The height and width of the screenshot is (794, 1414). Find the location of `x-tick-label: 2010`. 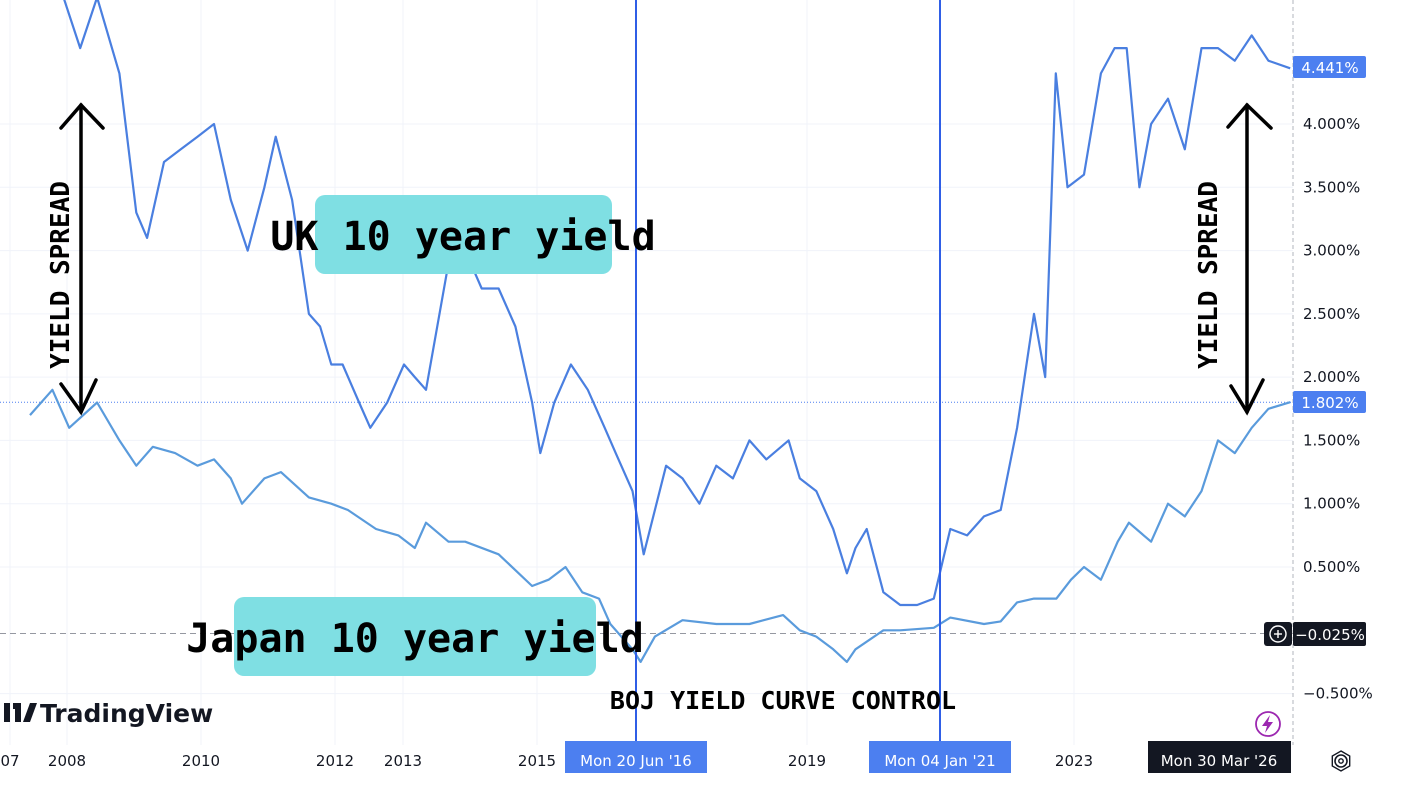

x-tick-label: 2010 is located at coordinates (201, 761).